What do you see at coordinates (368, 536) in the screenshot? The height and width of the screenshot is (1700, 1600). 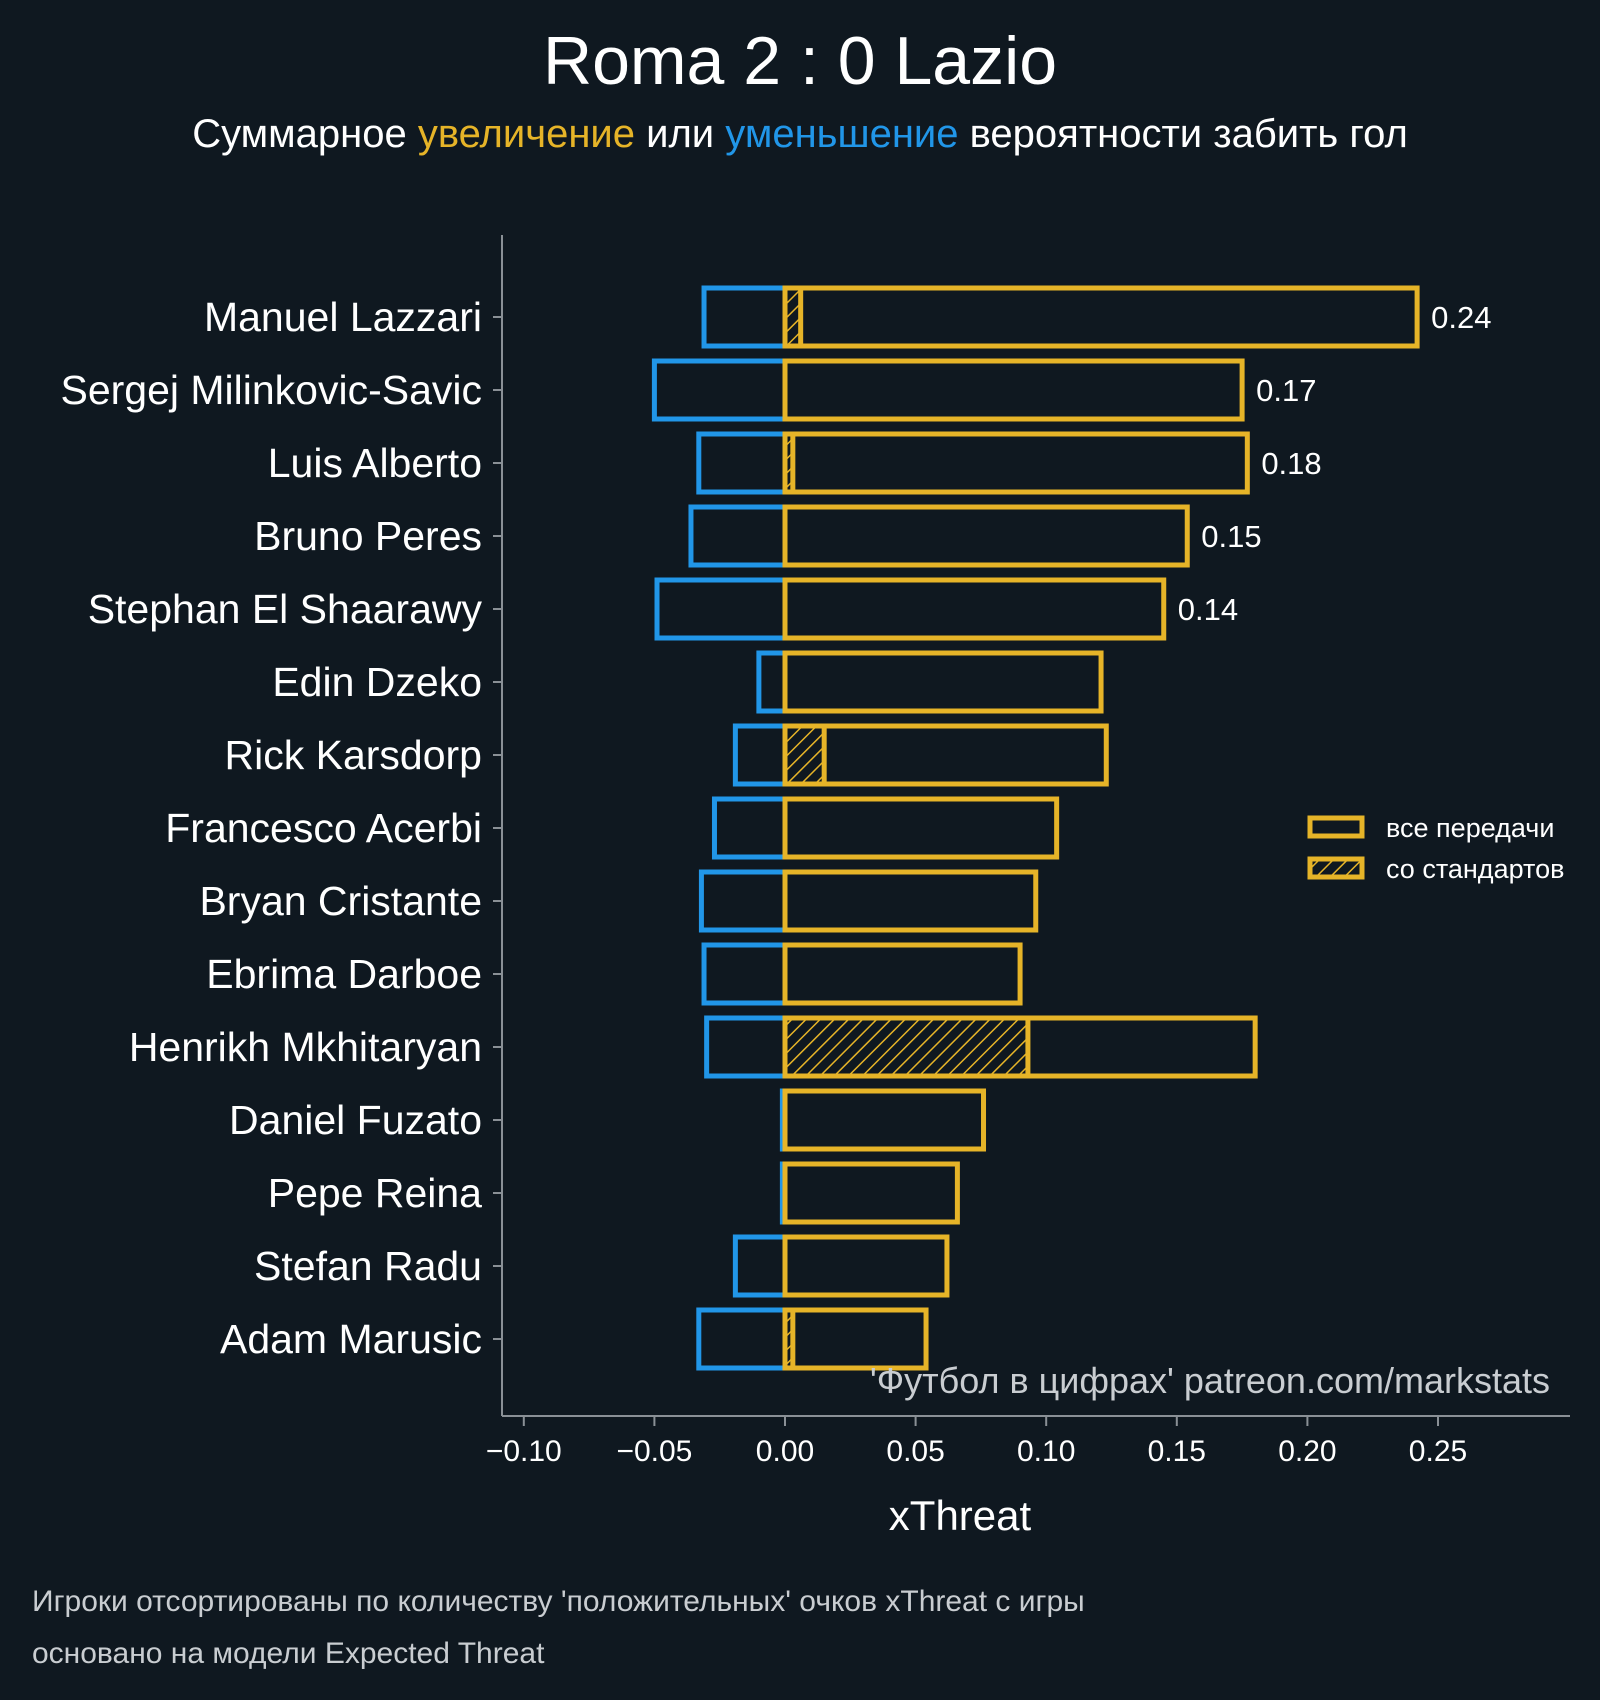 I see `player-label: Bruno Peres` at bounding box center [368, 536].